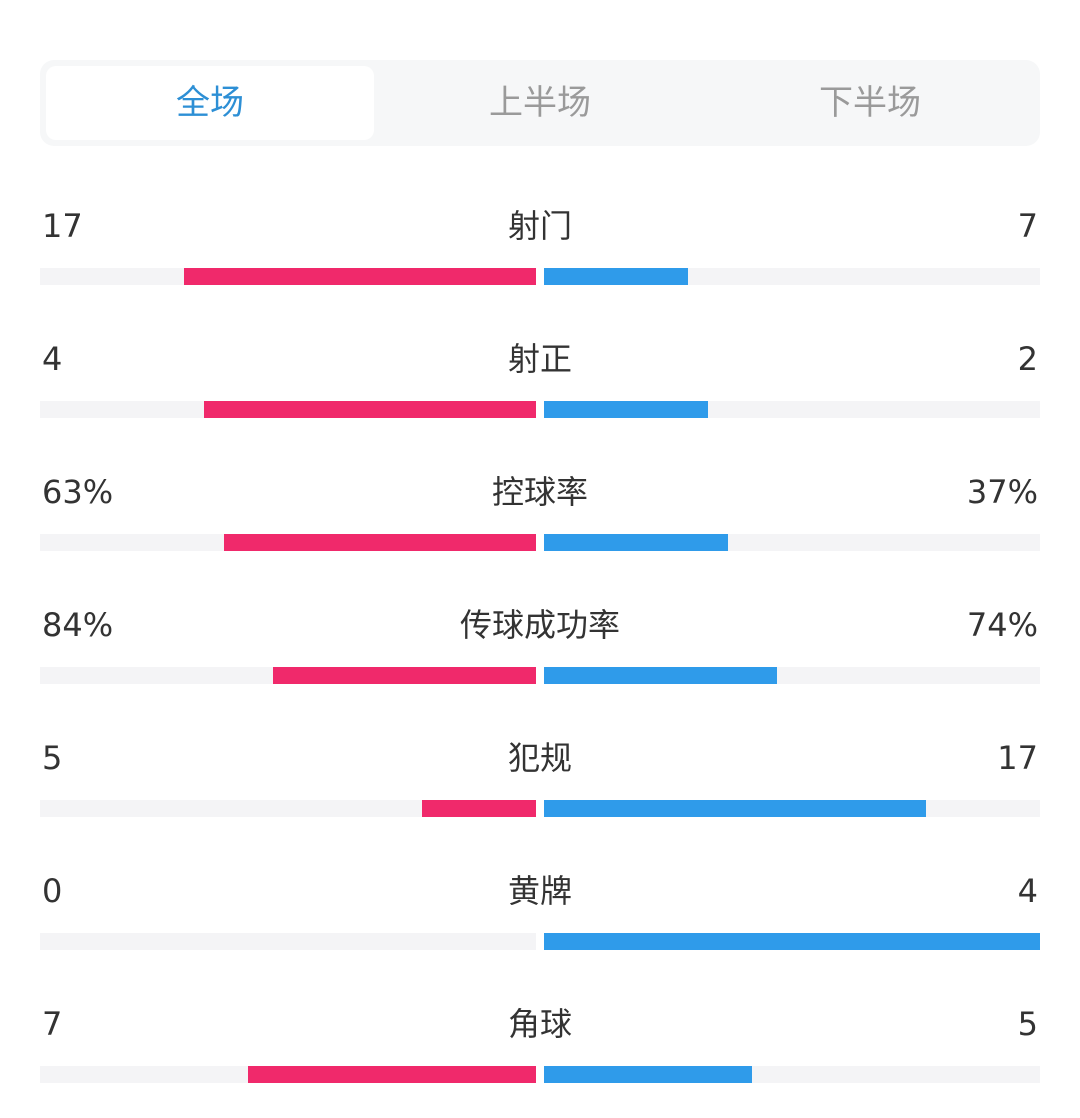  What do you see at coordinates (52, 758) in the screenshot?
I see `home-value: 5` at bounding box center [52, 758].